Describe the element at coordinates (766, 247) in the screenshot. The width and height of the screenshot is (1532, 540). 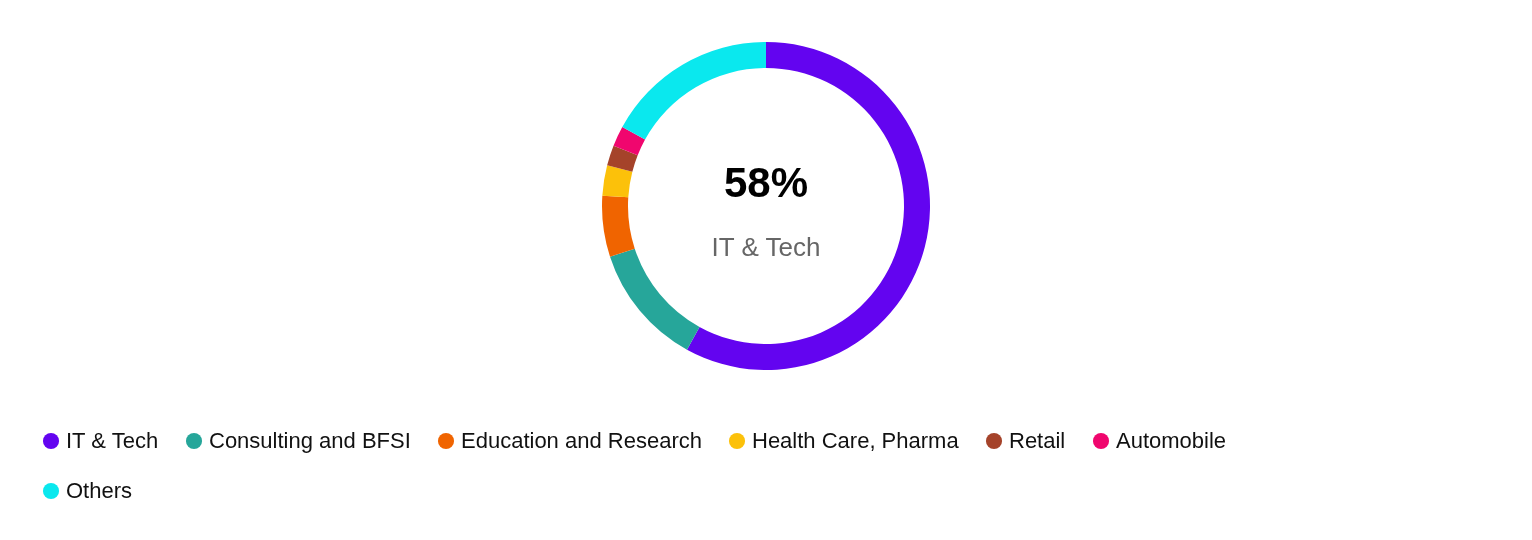
I see `text: IT & Tech` at that location.